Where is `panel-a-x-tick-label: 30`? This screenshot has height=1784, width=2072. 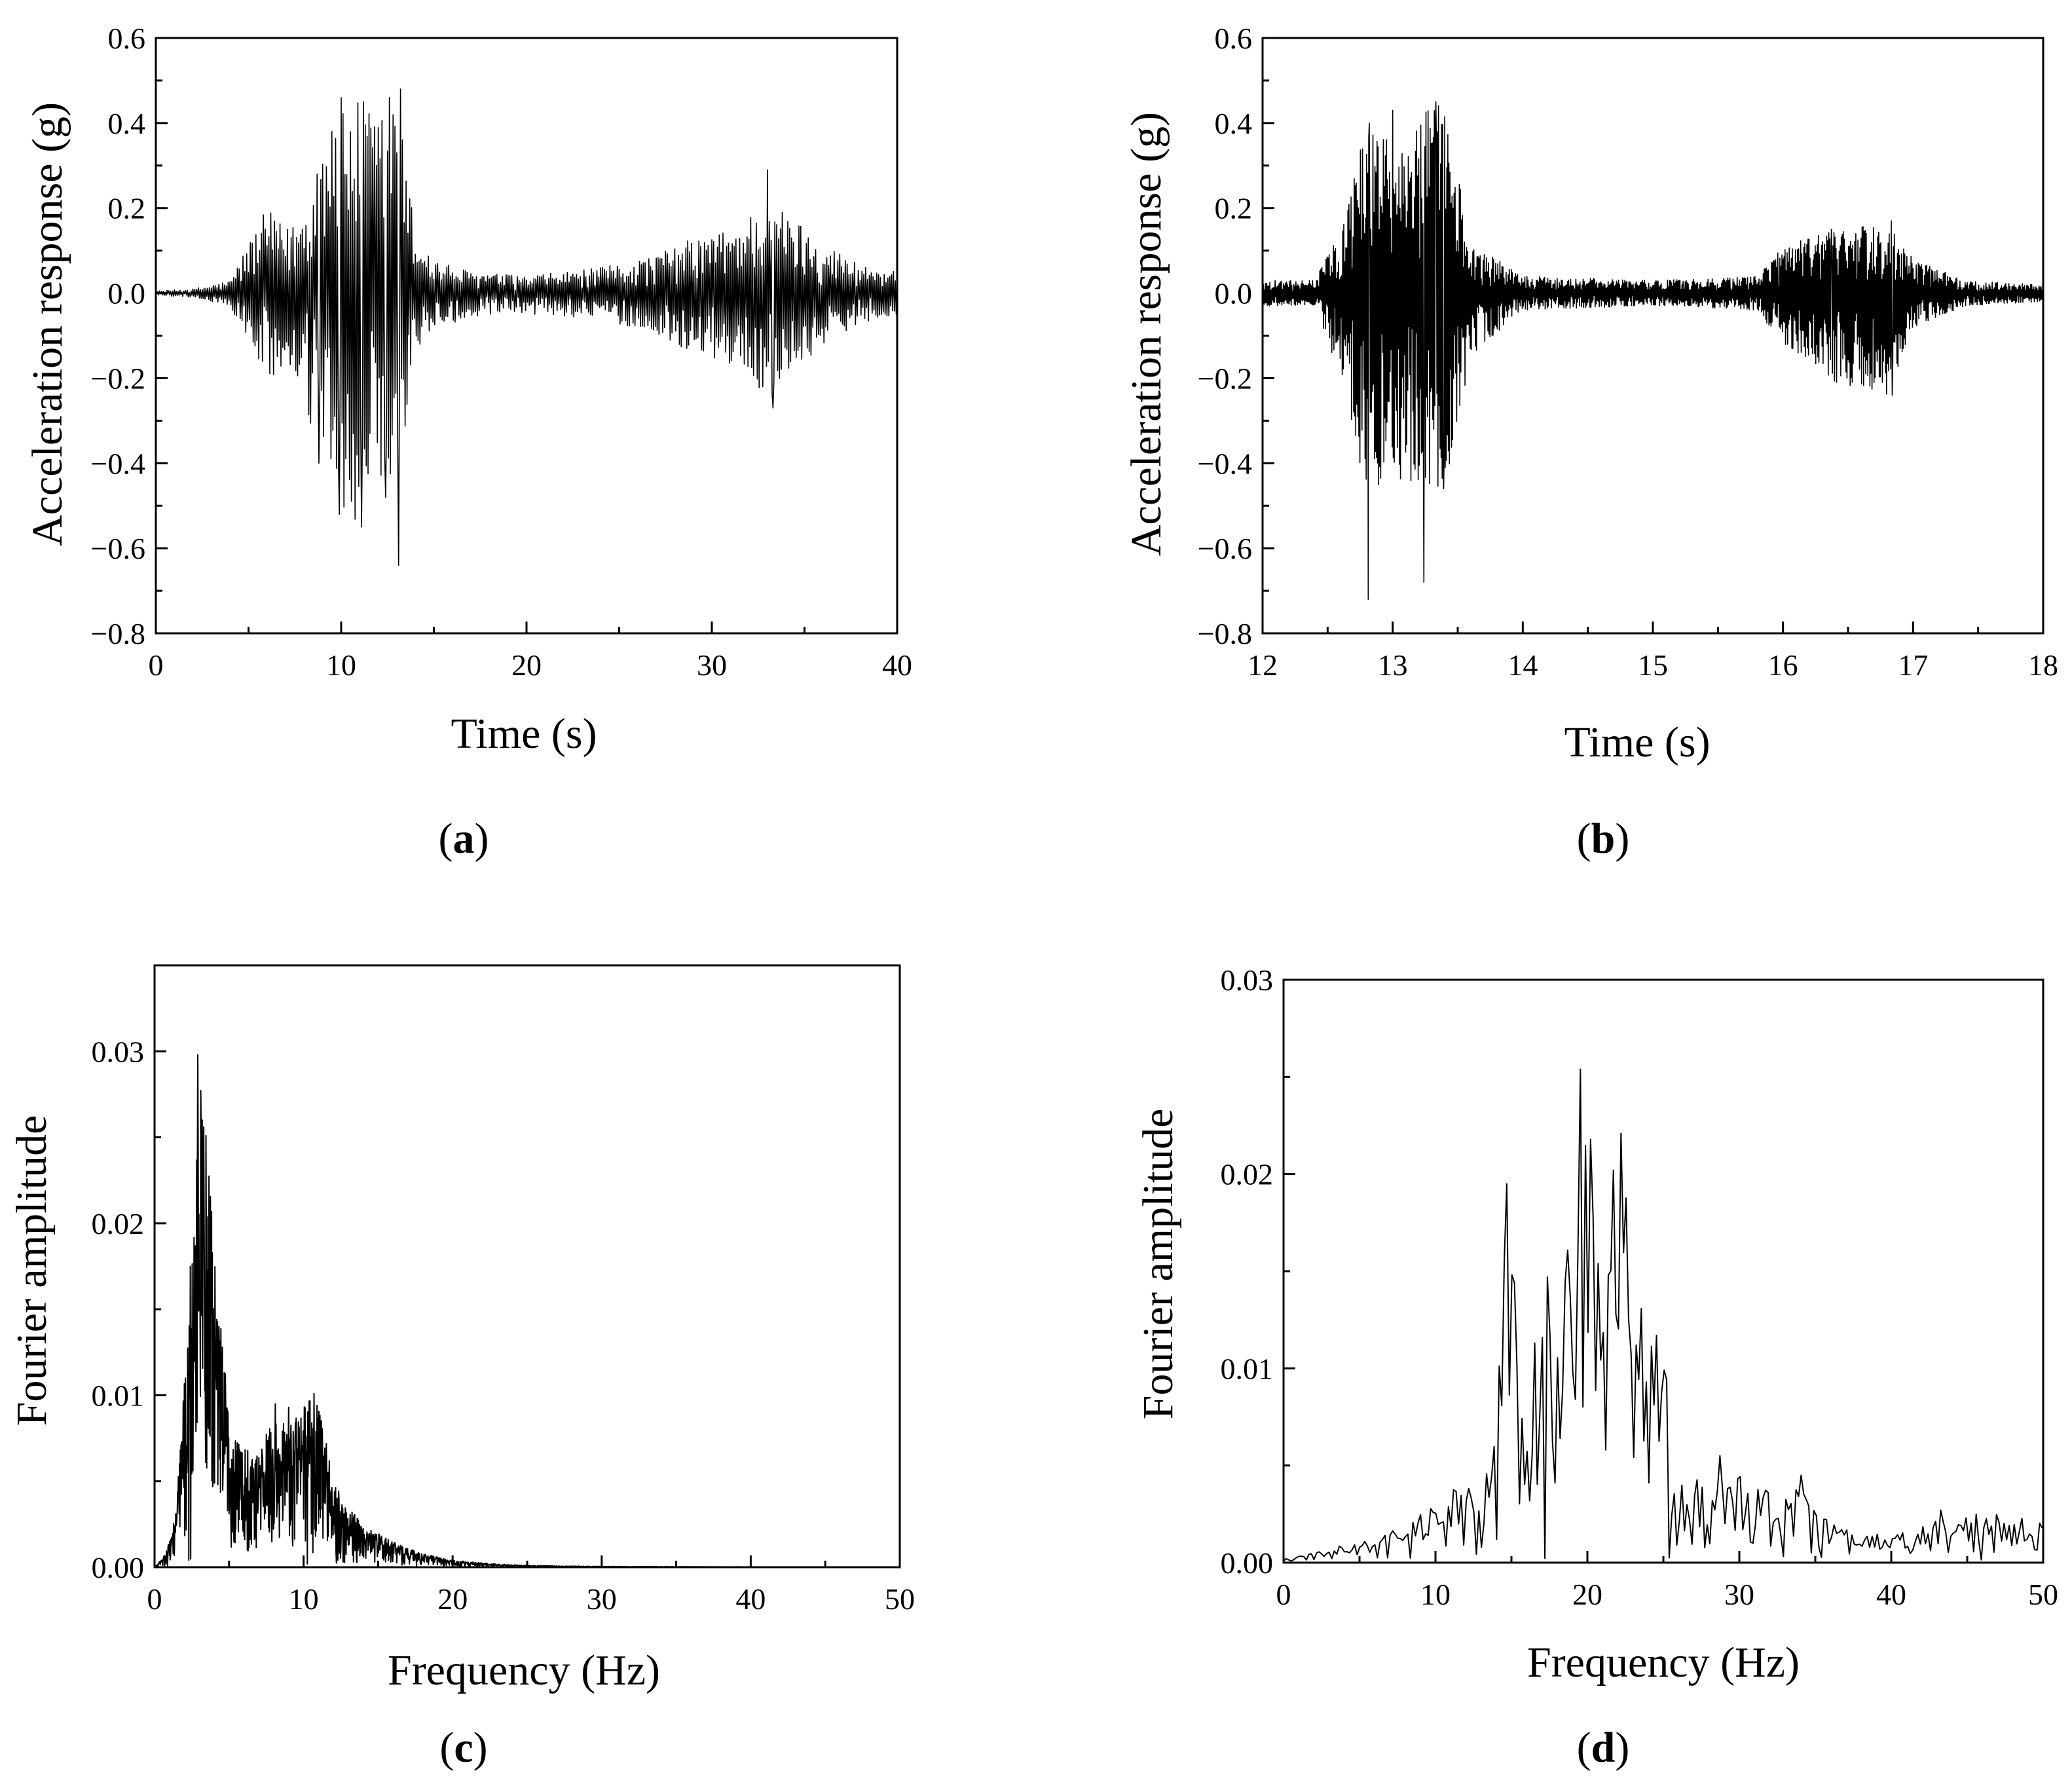 panel-a-x-tick-label: 30 is located at coordinates (712, 665).